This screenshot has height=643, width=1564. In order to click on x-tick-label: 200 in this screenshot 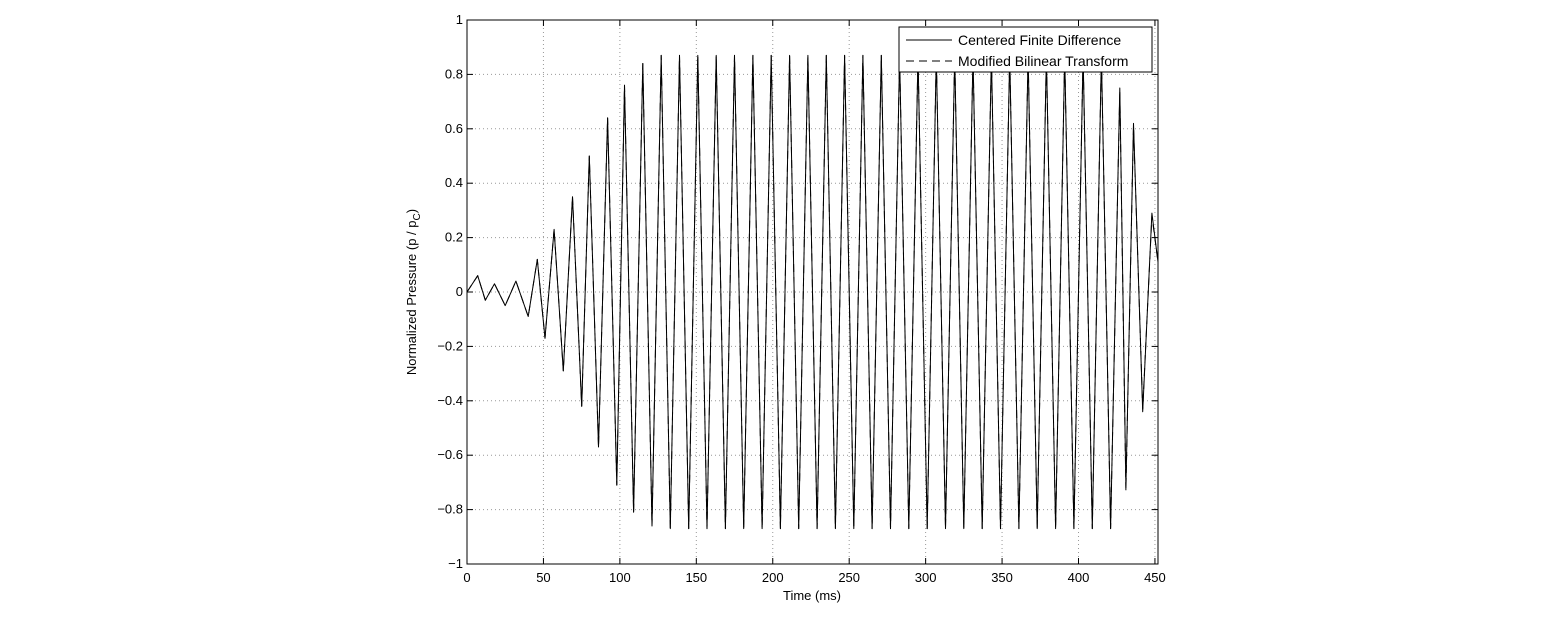, I will do `click(773, 577)`.